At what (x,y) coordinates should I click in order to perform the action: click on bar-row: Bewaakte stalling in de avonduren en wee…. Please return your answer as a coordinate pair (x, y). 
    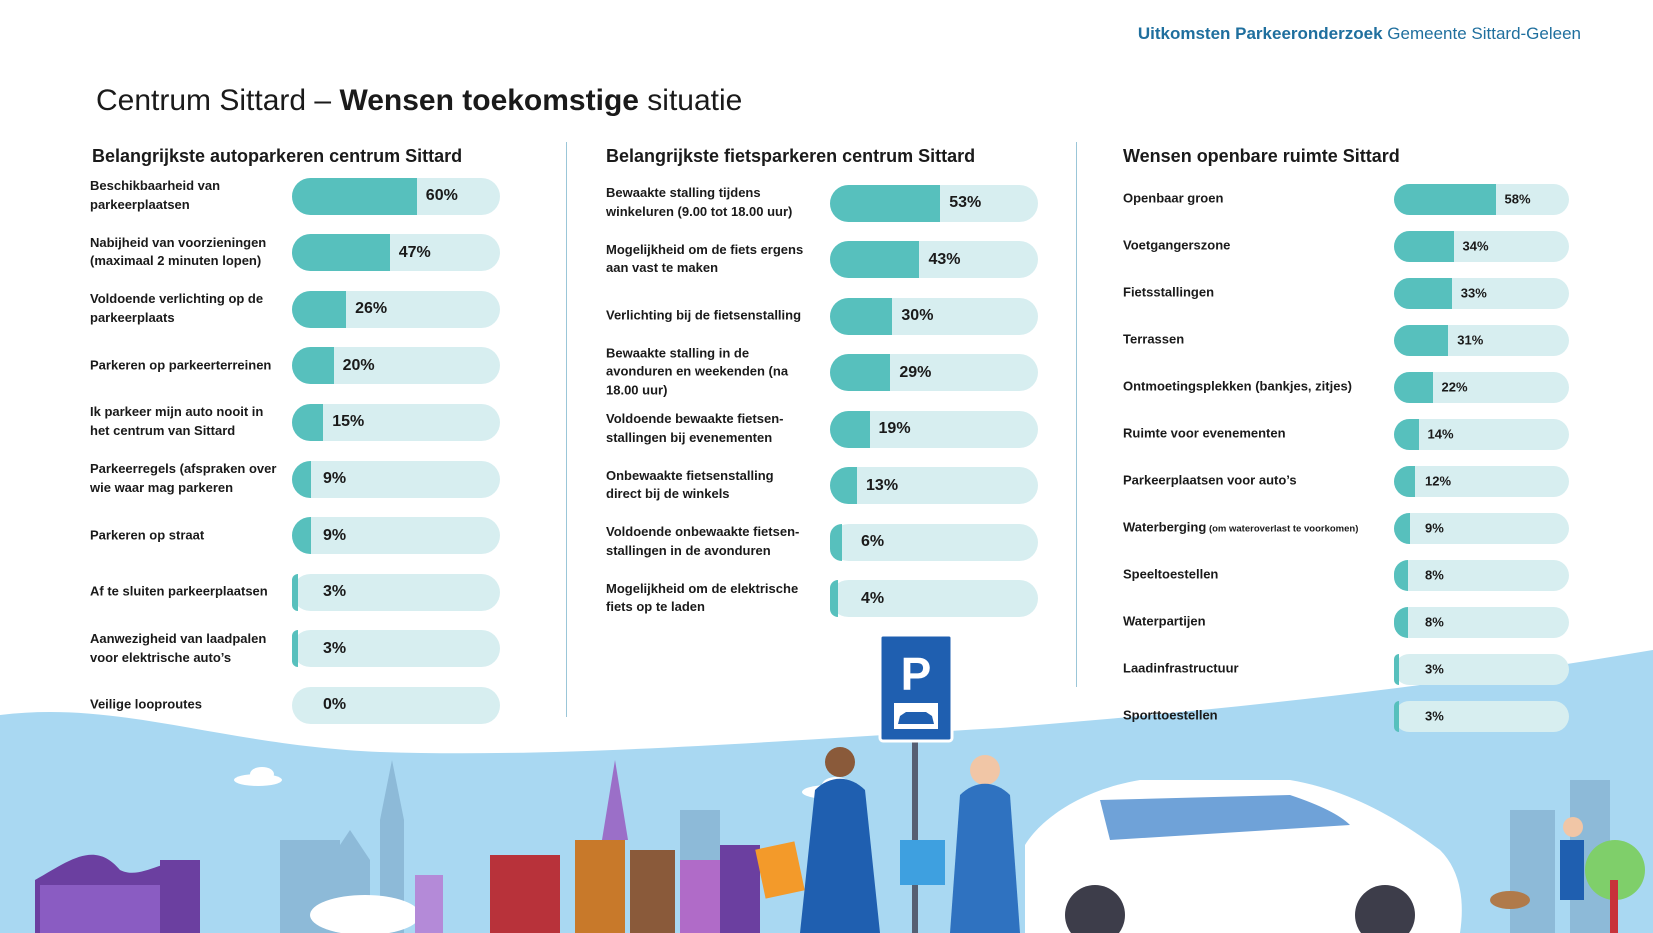
    Looking at the image, I should click on (822, 371).